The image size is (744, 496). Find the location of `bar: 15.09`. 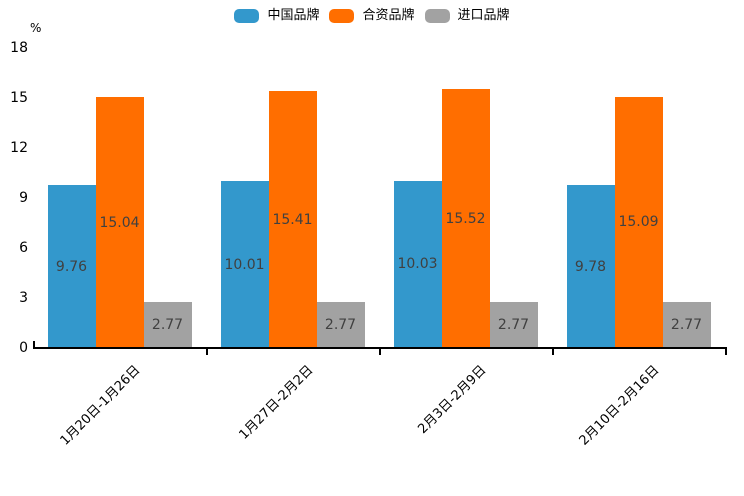

bar: 15.09 is located at coordinates (638, 222).